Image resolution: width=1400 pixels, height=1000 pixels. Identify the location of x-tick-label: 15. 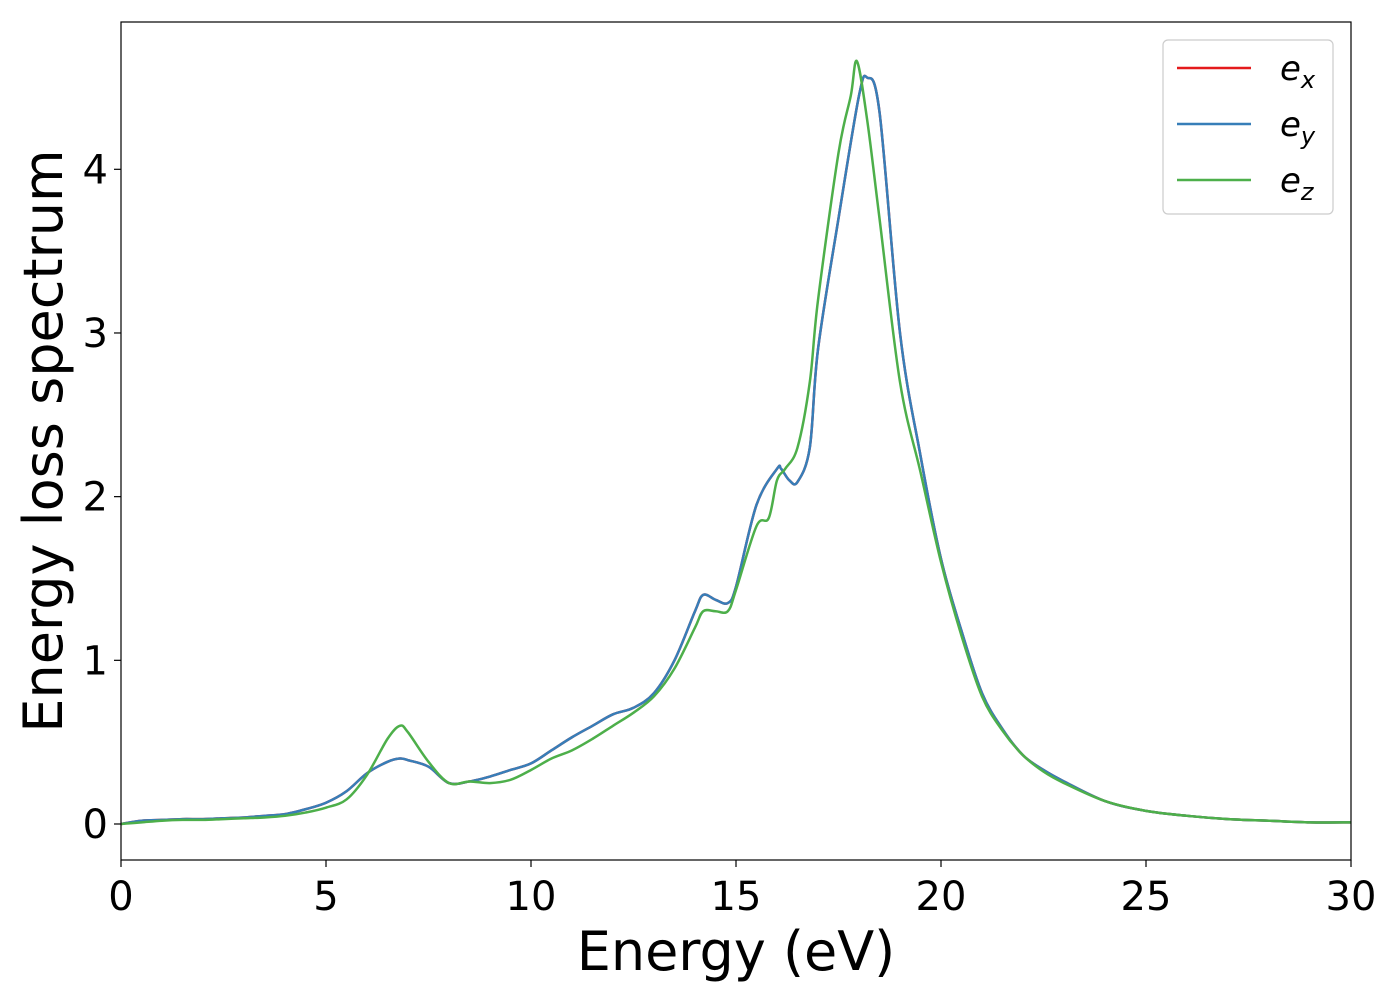
(736, 897).